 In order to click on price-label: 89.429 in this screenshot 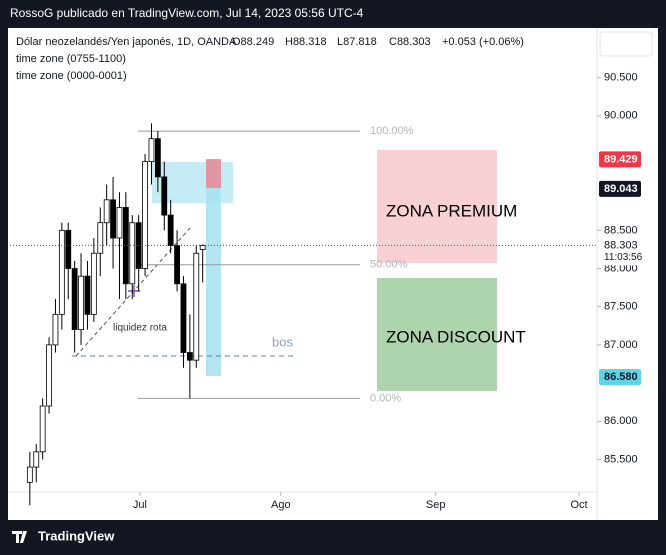, I will do `click(621, 159)`.